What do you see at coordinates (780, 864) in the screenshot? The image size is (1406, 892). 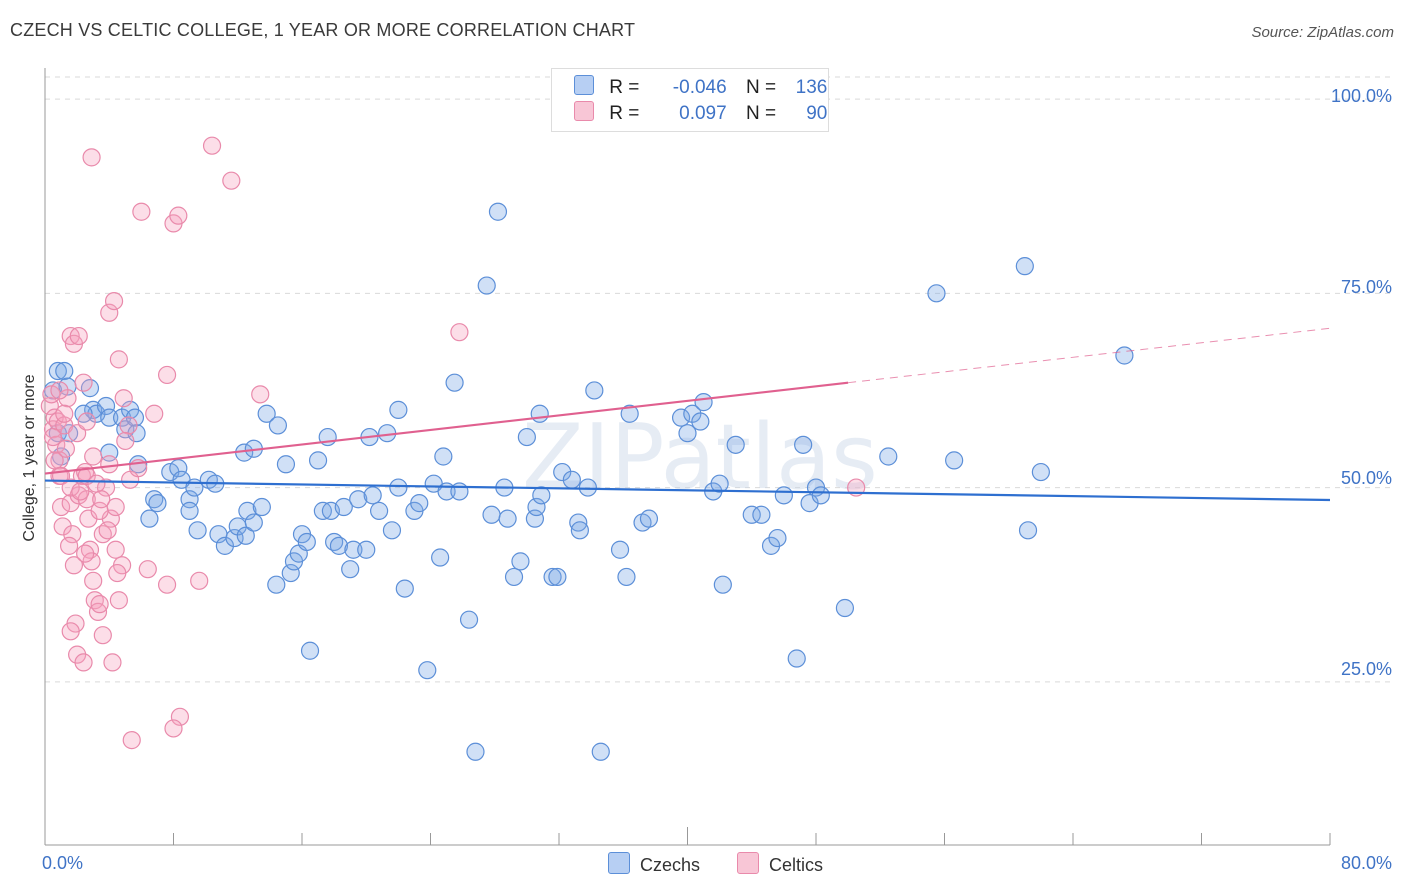 I see `legend-item-celtics: Celtics` at bounding box center [780, 864].